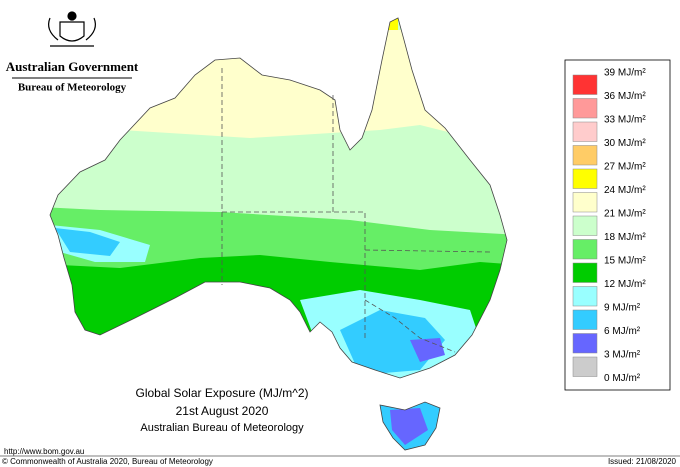 The width and height of the screenshot is (680, 467). Describe the element at coordinates (625, 120) in the screenshot. I see `legend-label: 33 MJ/m²` at that location.